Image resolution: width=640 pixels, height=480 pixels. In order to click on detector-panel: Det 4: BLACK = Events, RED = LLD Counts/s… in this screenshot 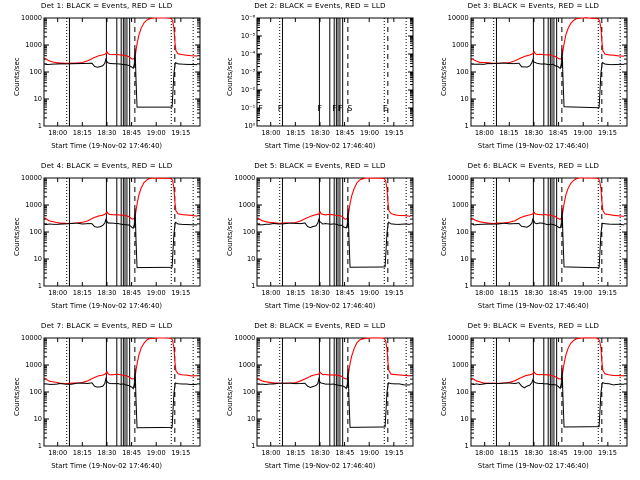, I will do `click(107, 240)`.